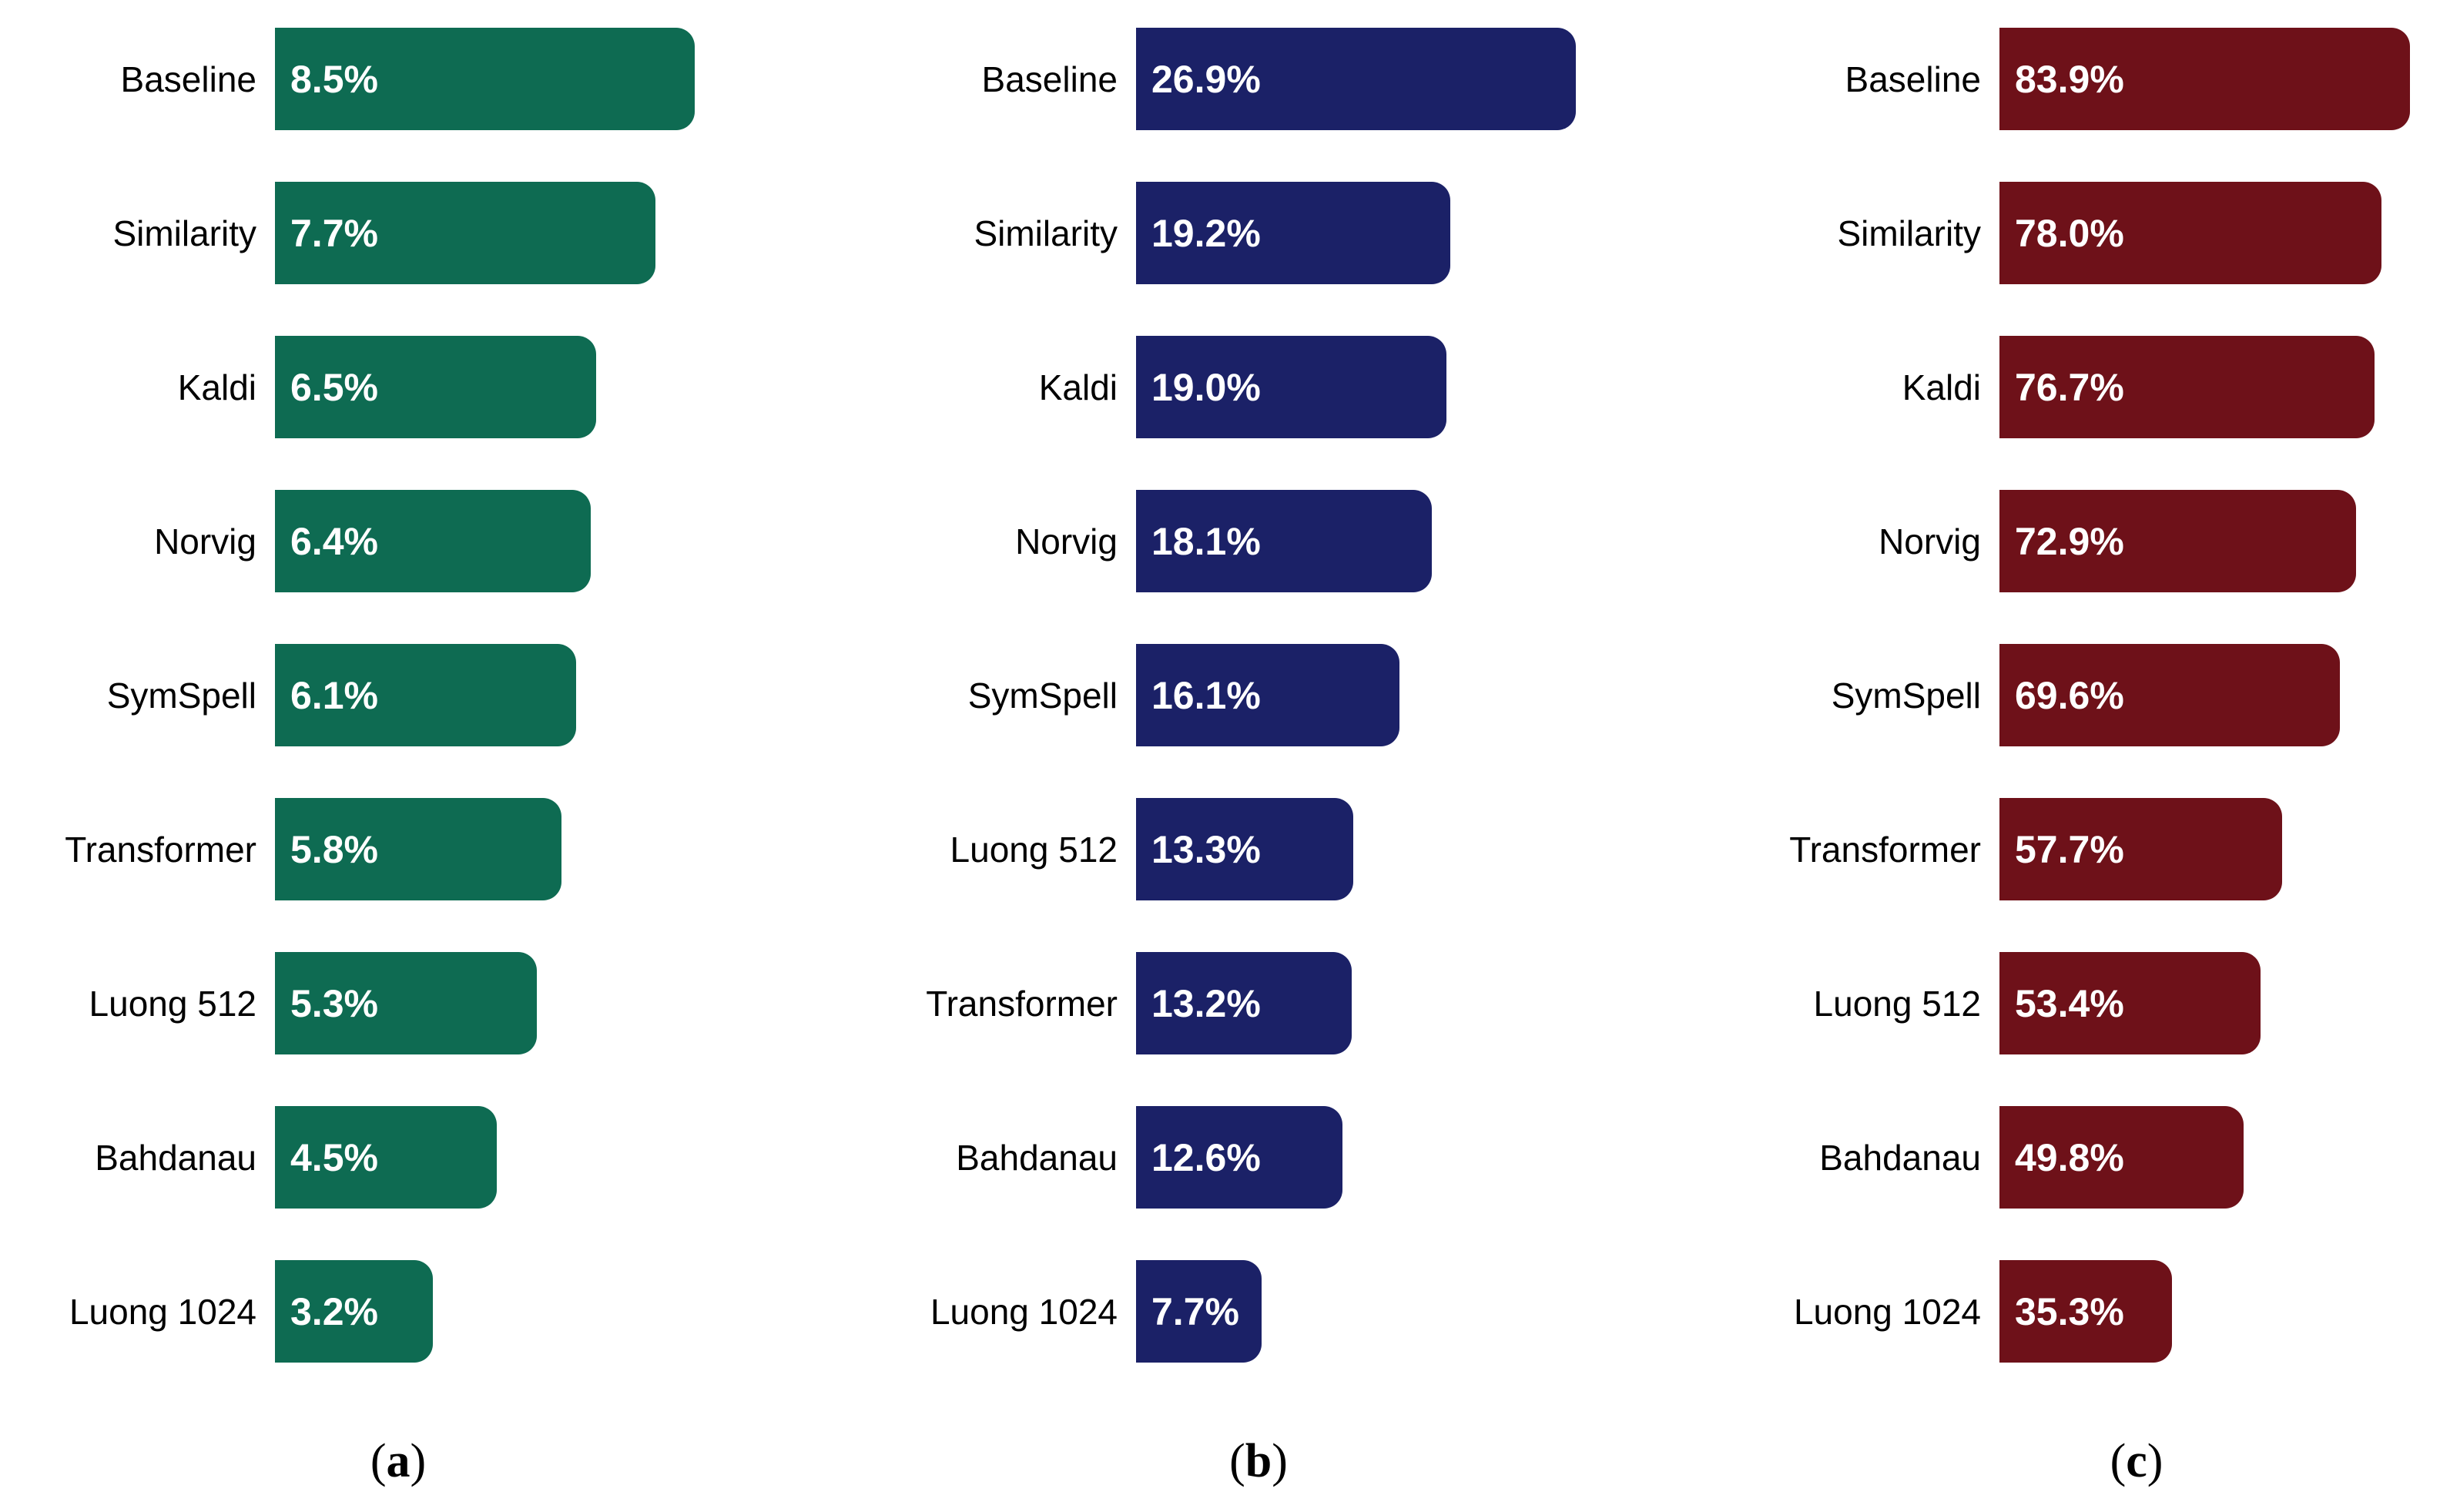  Describe the element at coordinates (1206, 79) in the screenshot. I see `bar-value-label: 26.9%` at that location.